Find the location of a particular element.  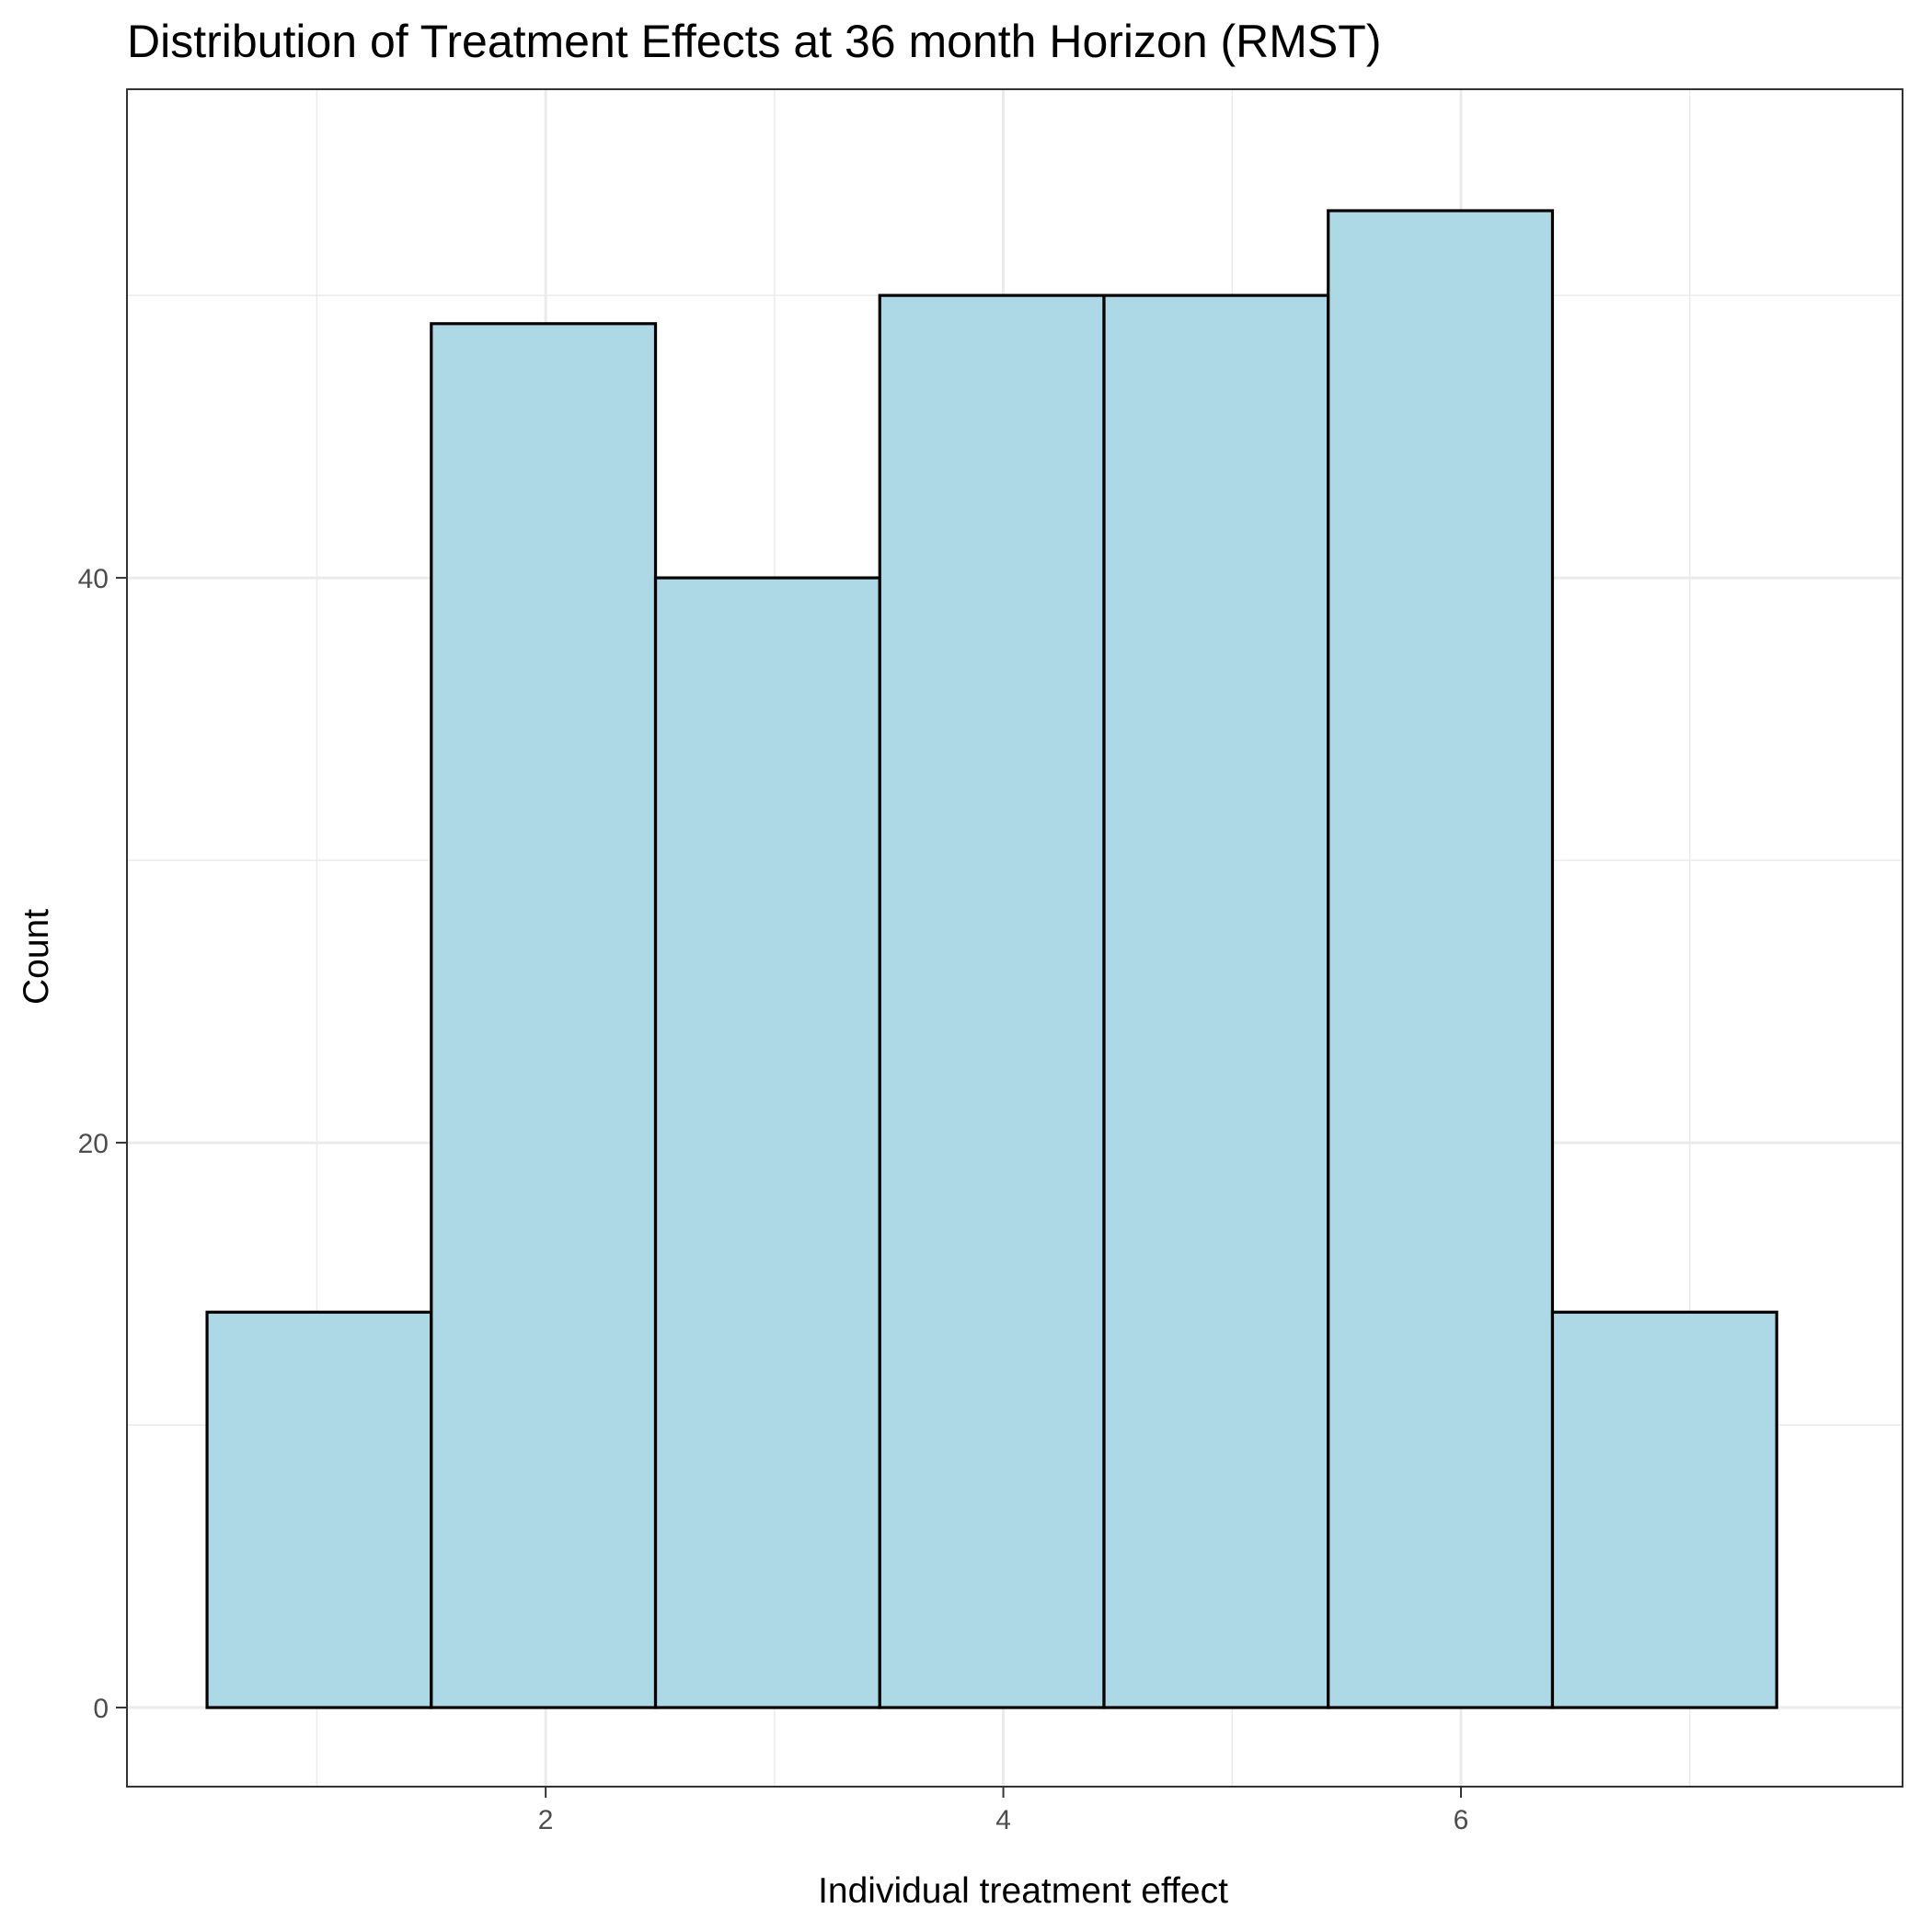

y-tick-label: 40 is located at coordinates (93, 579).